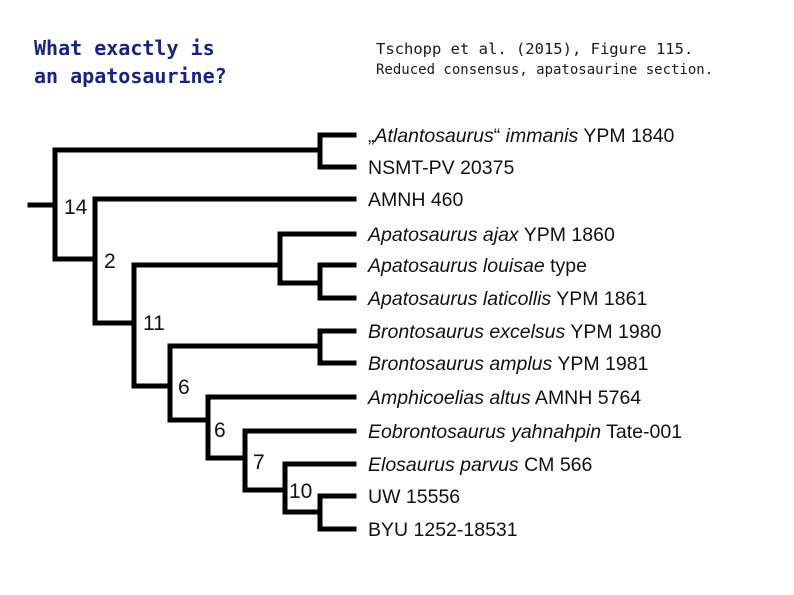 The width and height of the screenshot is (794, 595). Describe the element at coordinates (449, 398) in the screenshot. I see `taxon-label-italic: Amphicoelias altus` at that location.